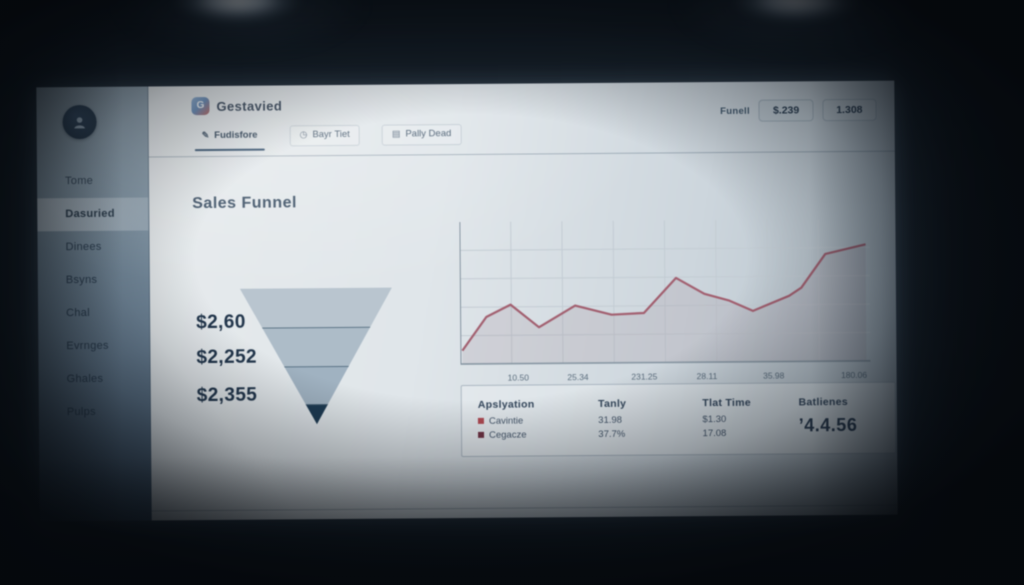 The image size is (1024, 585). Describe the element at coordinates (849, 110) in the screenshot. I see `header-stat-button-2: 1.308` at that location.